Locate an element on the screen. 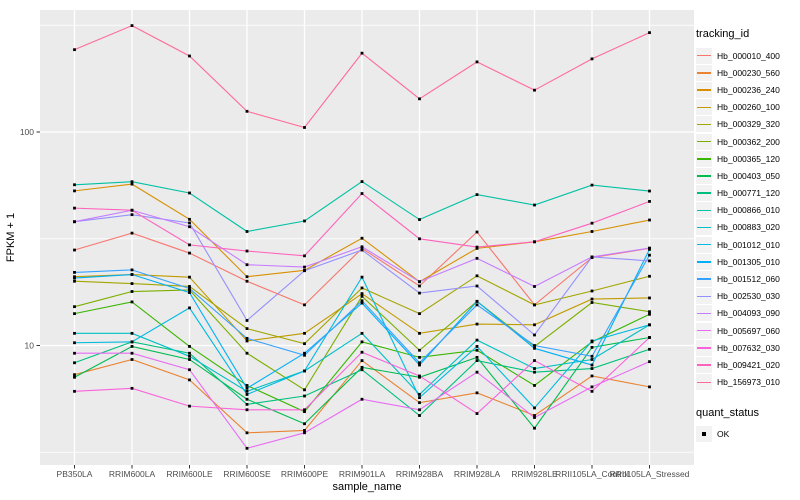 This screenshot has height=500, width=800. legend-item-Hb_004093_090: Hb_004093_090 is located at coordinates (747, 313).